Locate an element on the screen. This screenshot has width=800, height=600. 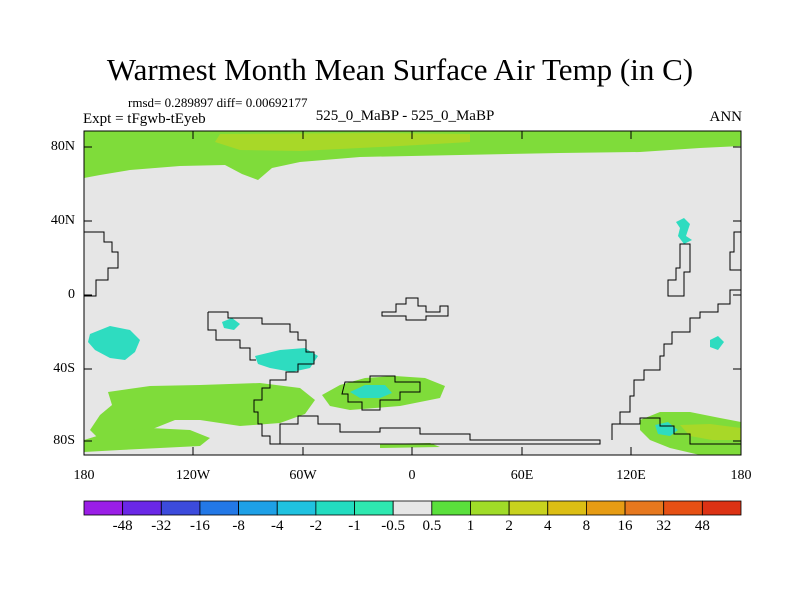
y-tick-label: 0 is located at coordinates (71, 294).